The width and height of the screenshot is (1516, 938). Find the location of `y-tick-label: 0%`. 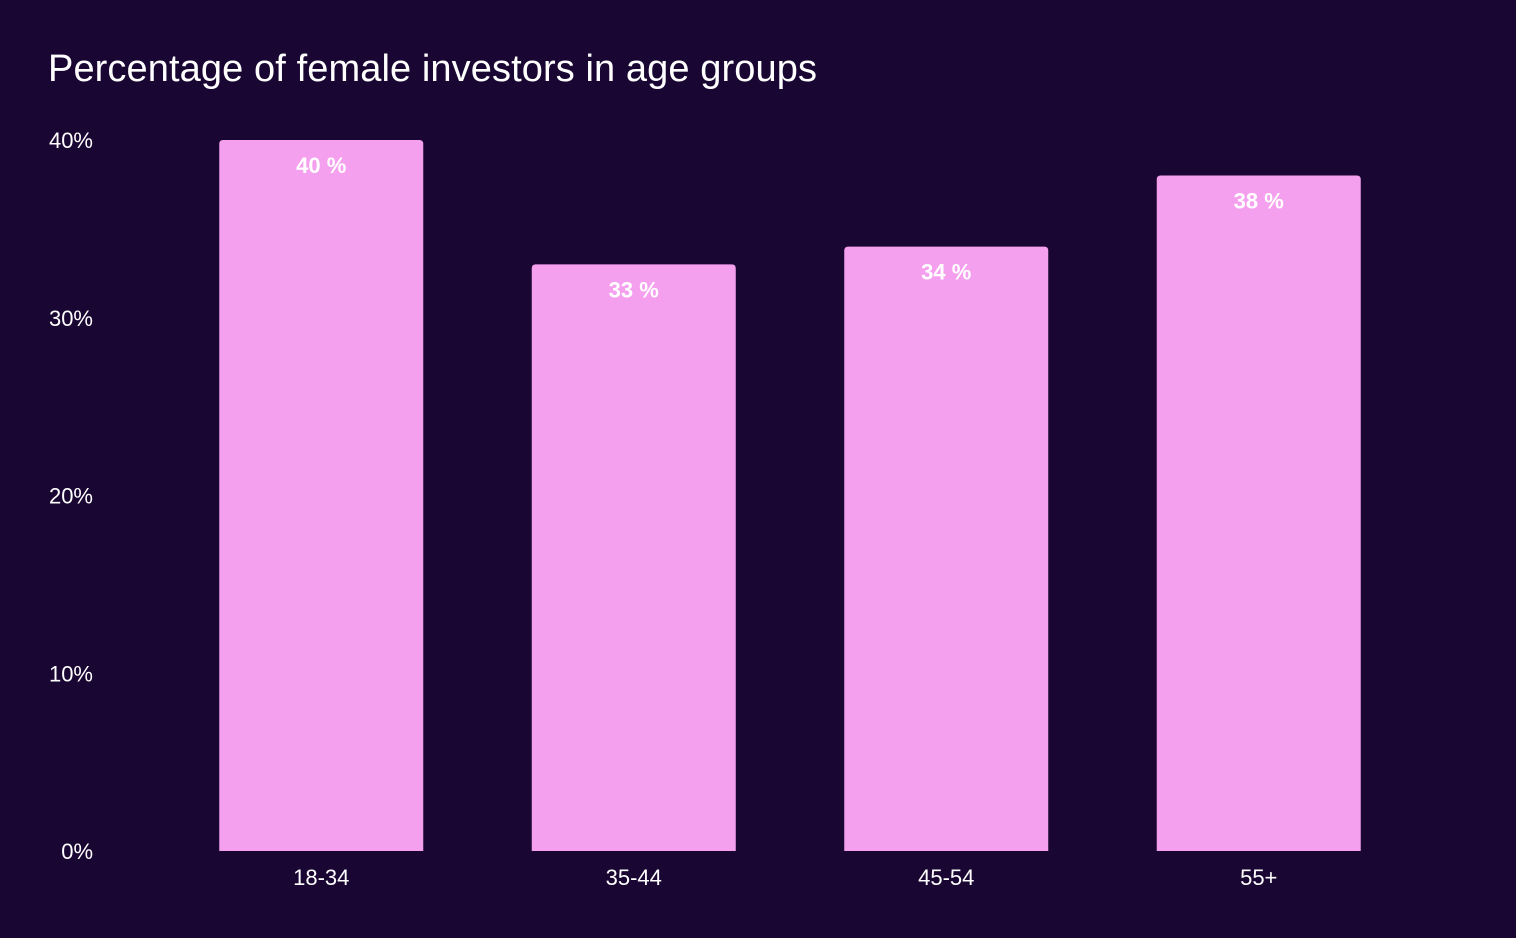

y-tick-label: 0% is located at coordinates (77, 851).